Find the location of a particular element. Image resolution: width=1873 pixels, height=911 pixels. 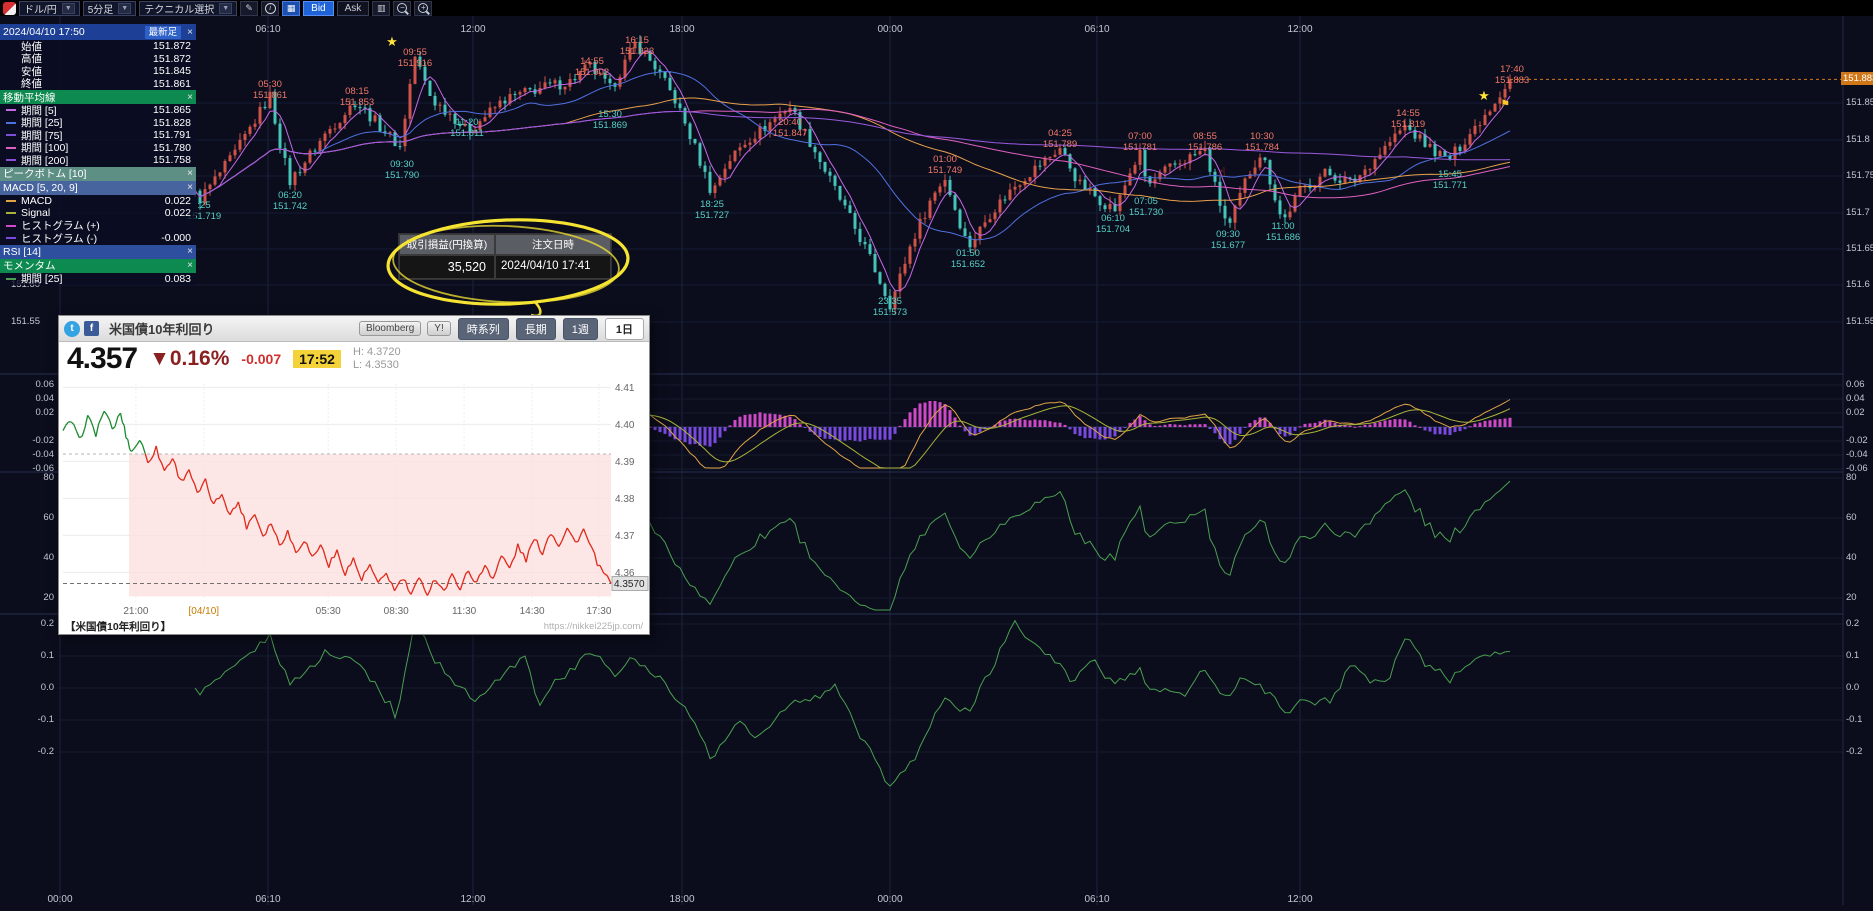

data-window-header: 2024/04/10 17:50 最新足 × is located at coordinates (98, 32).